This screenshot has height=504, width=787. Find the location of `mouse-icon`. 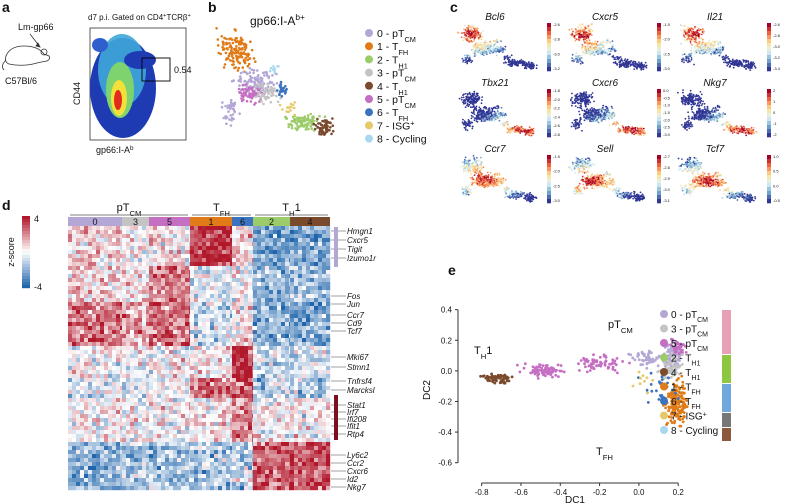

mouse-icon is located at coordinates (25, 52).